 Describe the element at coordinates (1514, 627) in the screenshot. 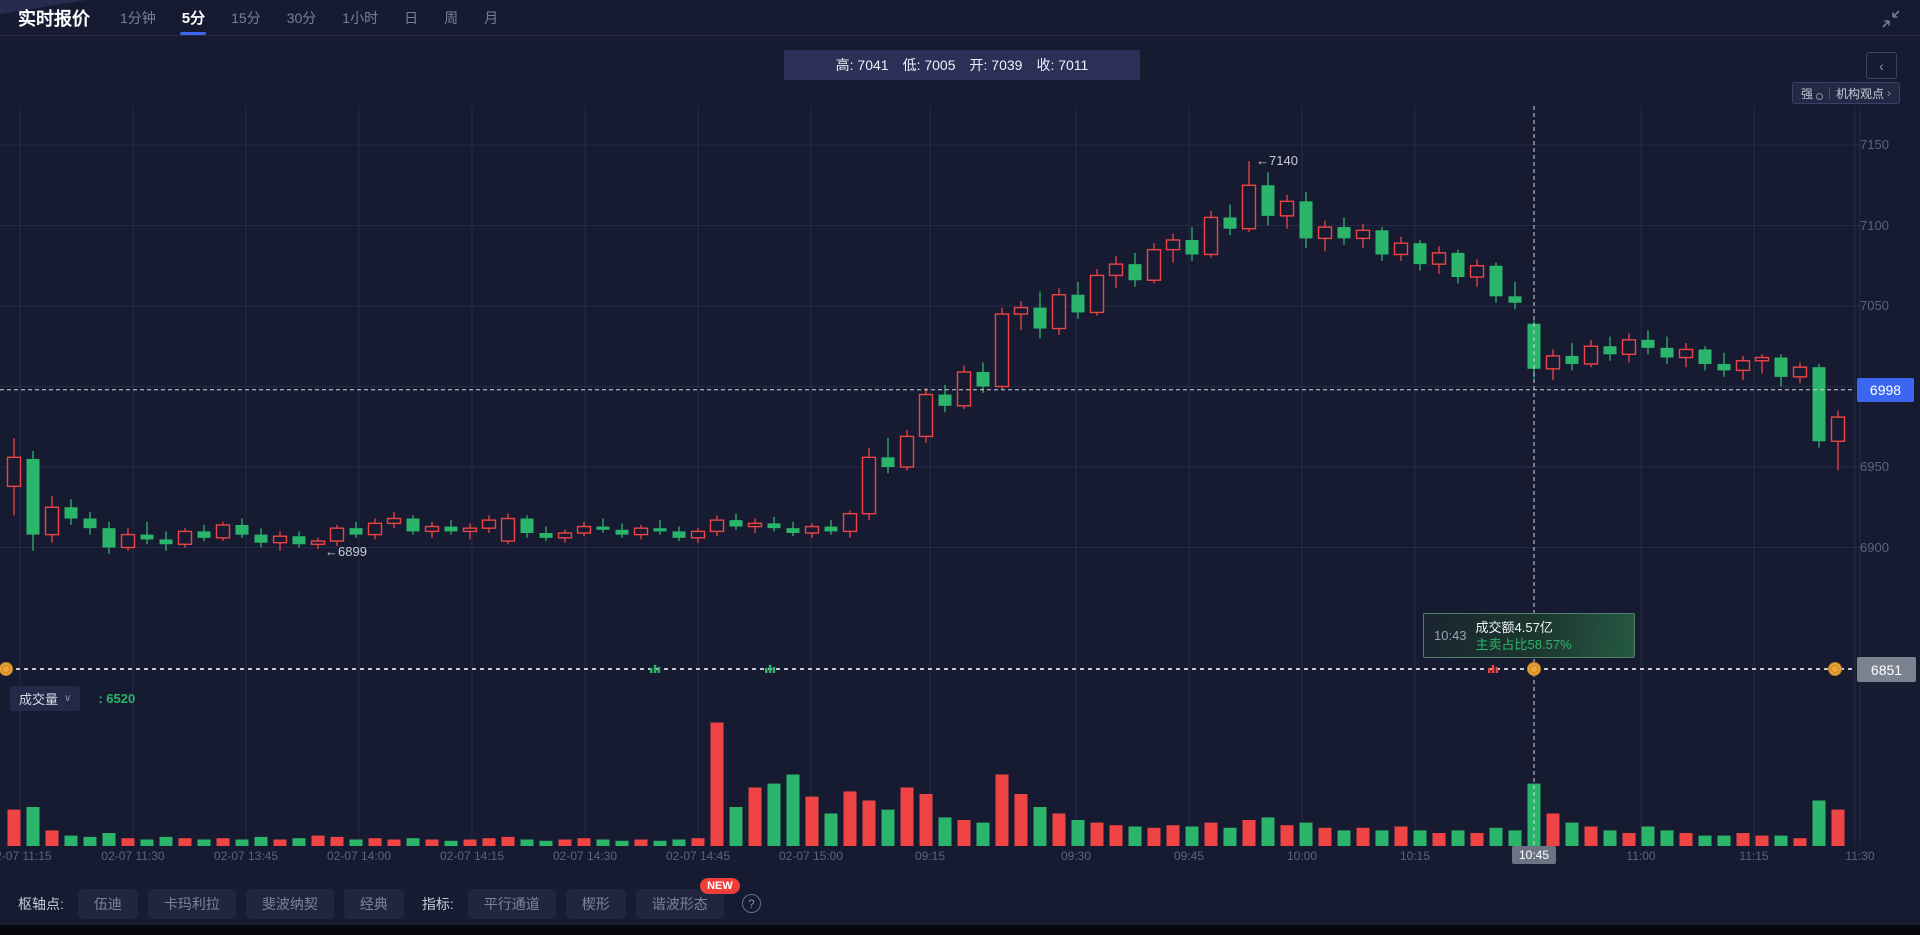

I see `tooltip-turnover: 成交额4.57亿` at that location.